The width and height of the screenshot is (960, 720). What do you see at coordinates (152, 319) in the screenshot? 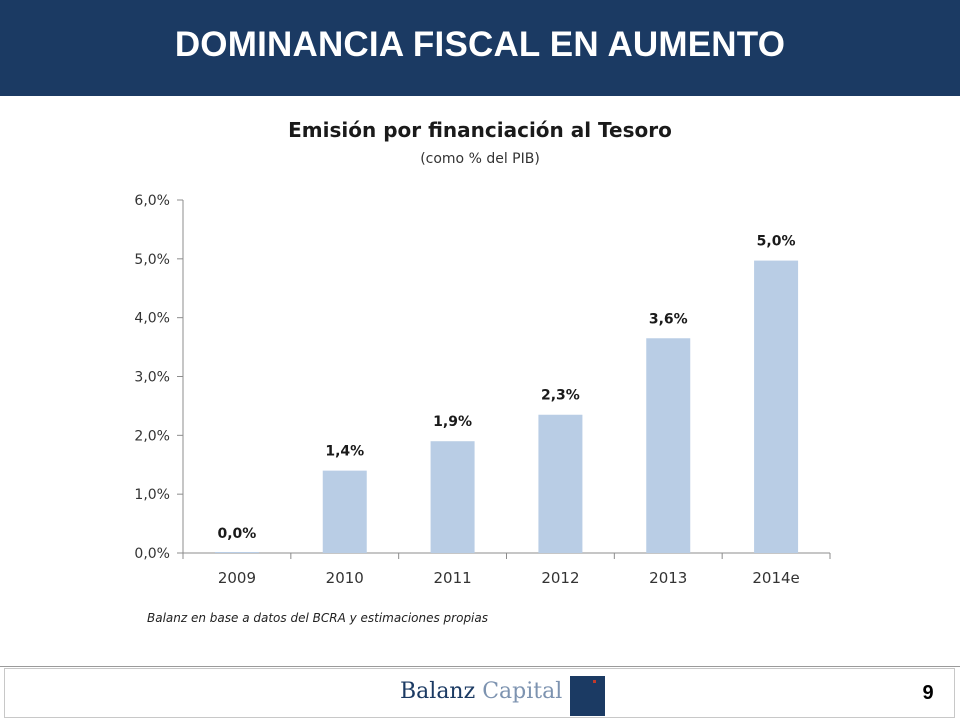
I see `y-tick-label: 4,0%` at bounding box center [152, 319].